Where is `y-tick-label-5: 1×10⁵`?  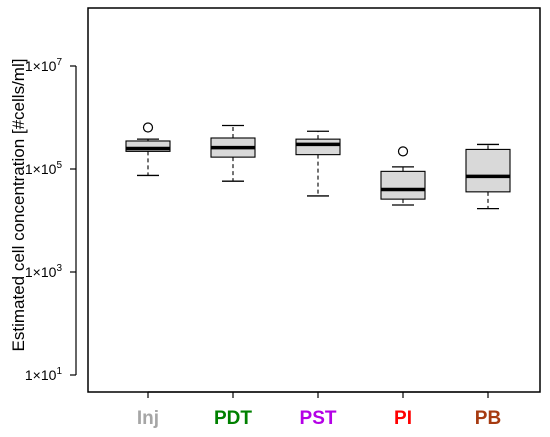 y-tick-label-5: 1×10⁵ is located at coordinates (44, 168).